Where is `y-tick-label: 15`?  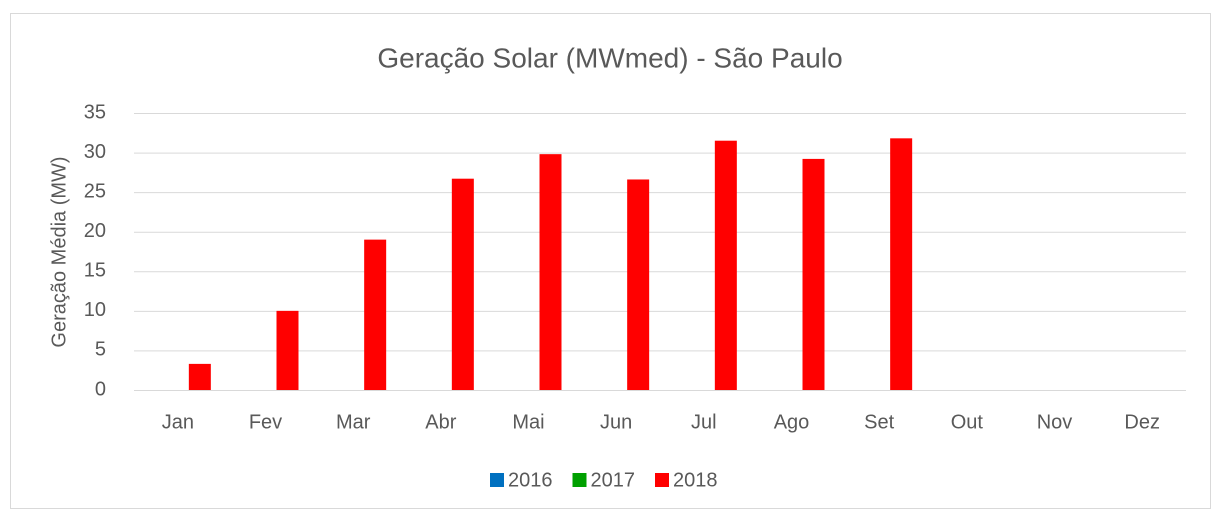
y-tick-label: 15 is located at coordinates (95, 271).